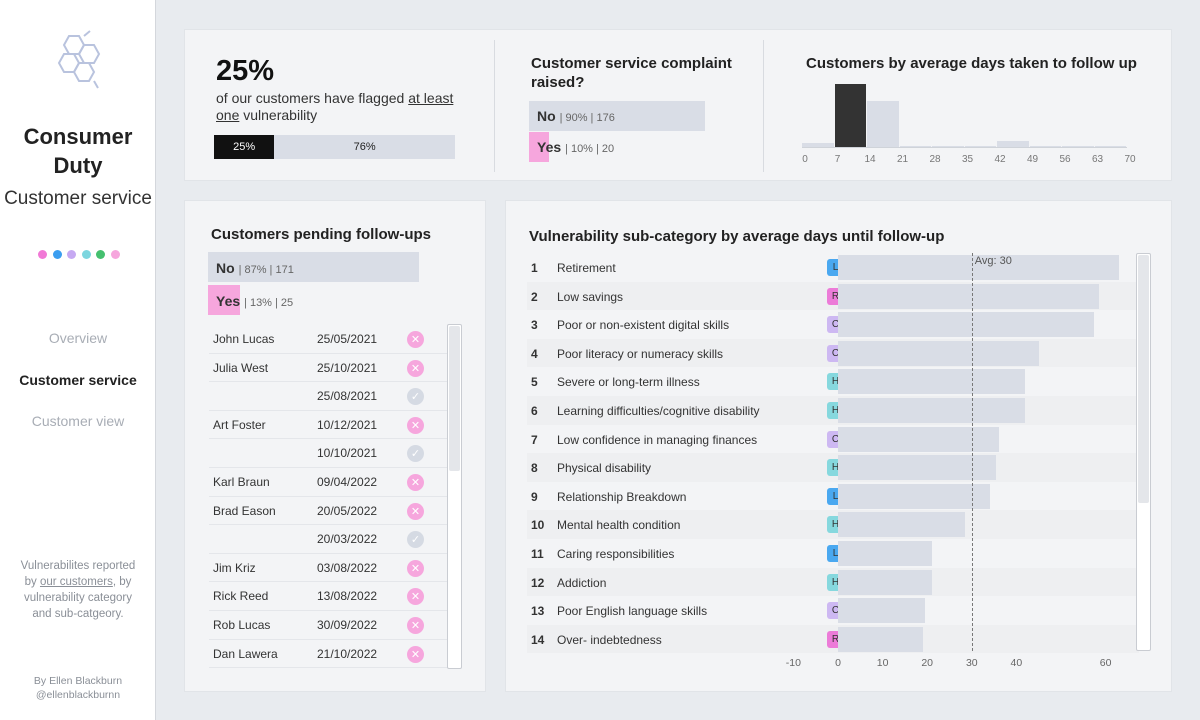 The height and width of the screenshot is (720, 1200). Describe the element at coordinates (78, 688) in the screenshot. I see `author-credit: By Ellen Blackburn @ellenblackburnn` at that location.